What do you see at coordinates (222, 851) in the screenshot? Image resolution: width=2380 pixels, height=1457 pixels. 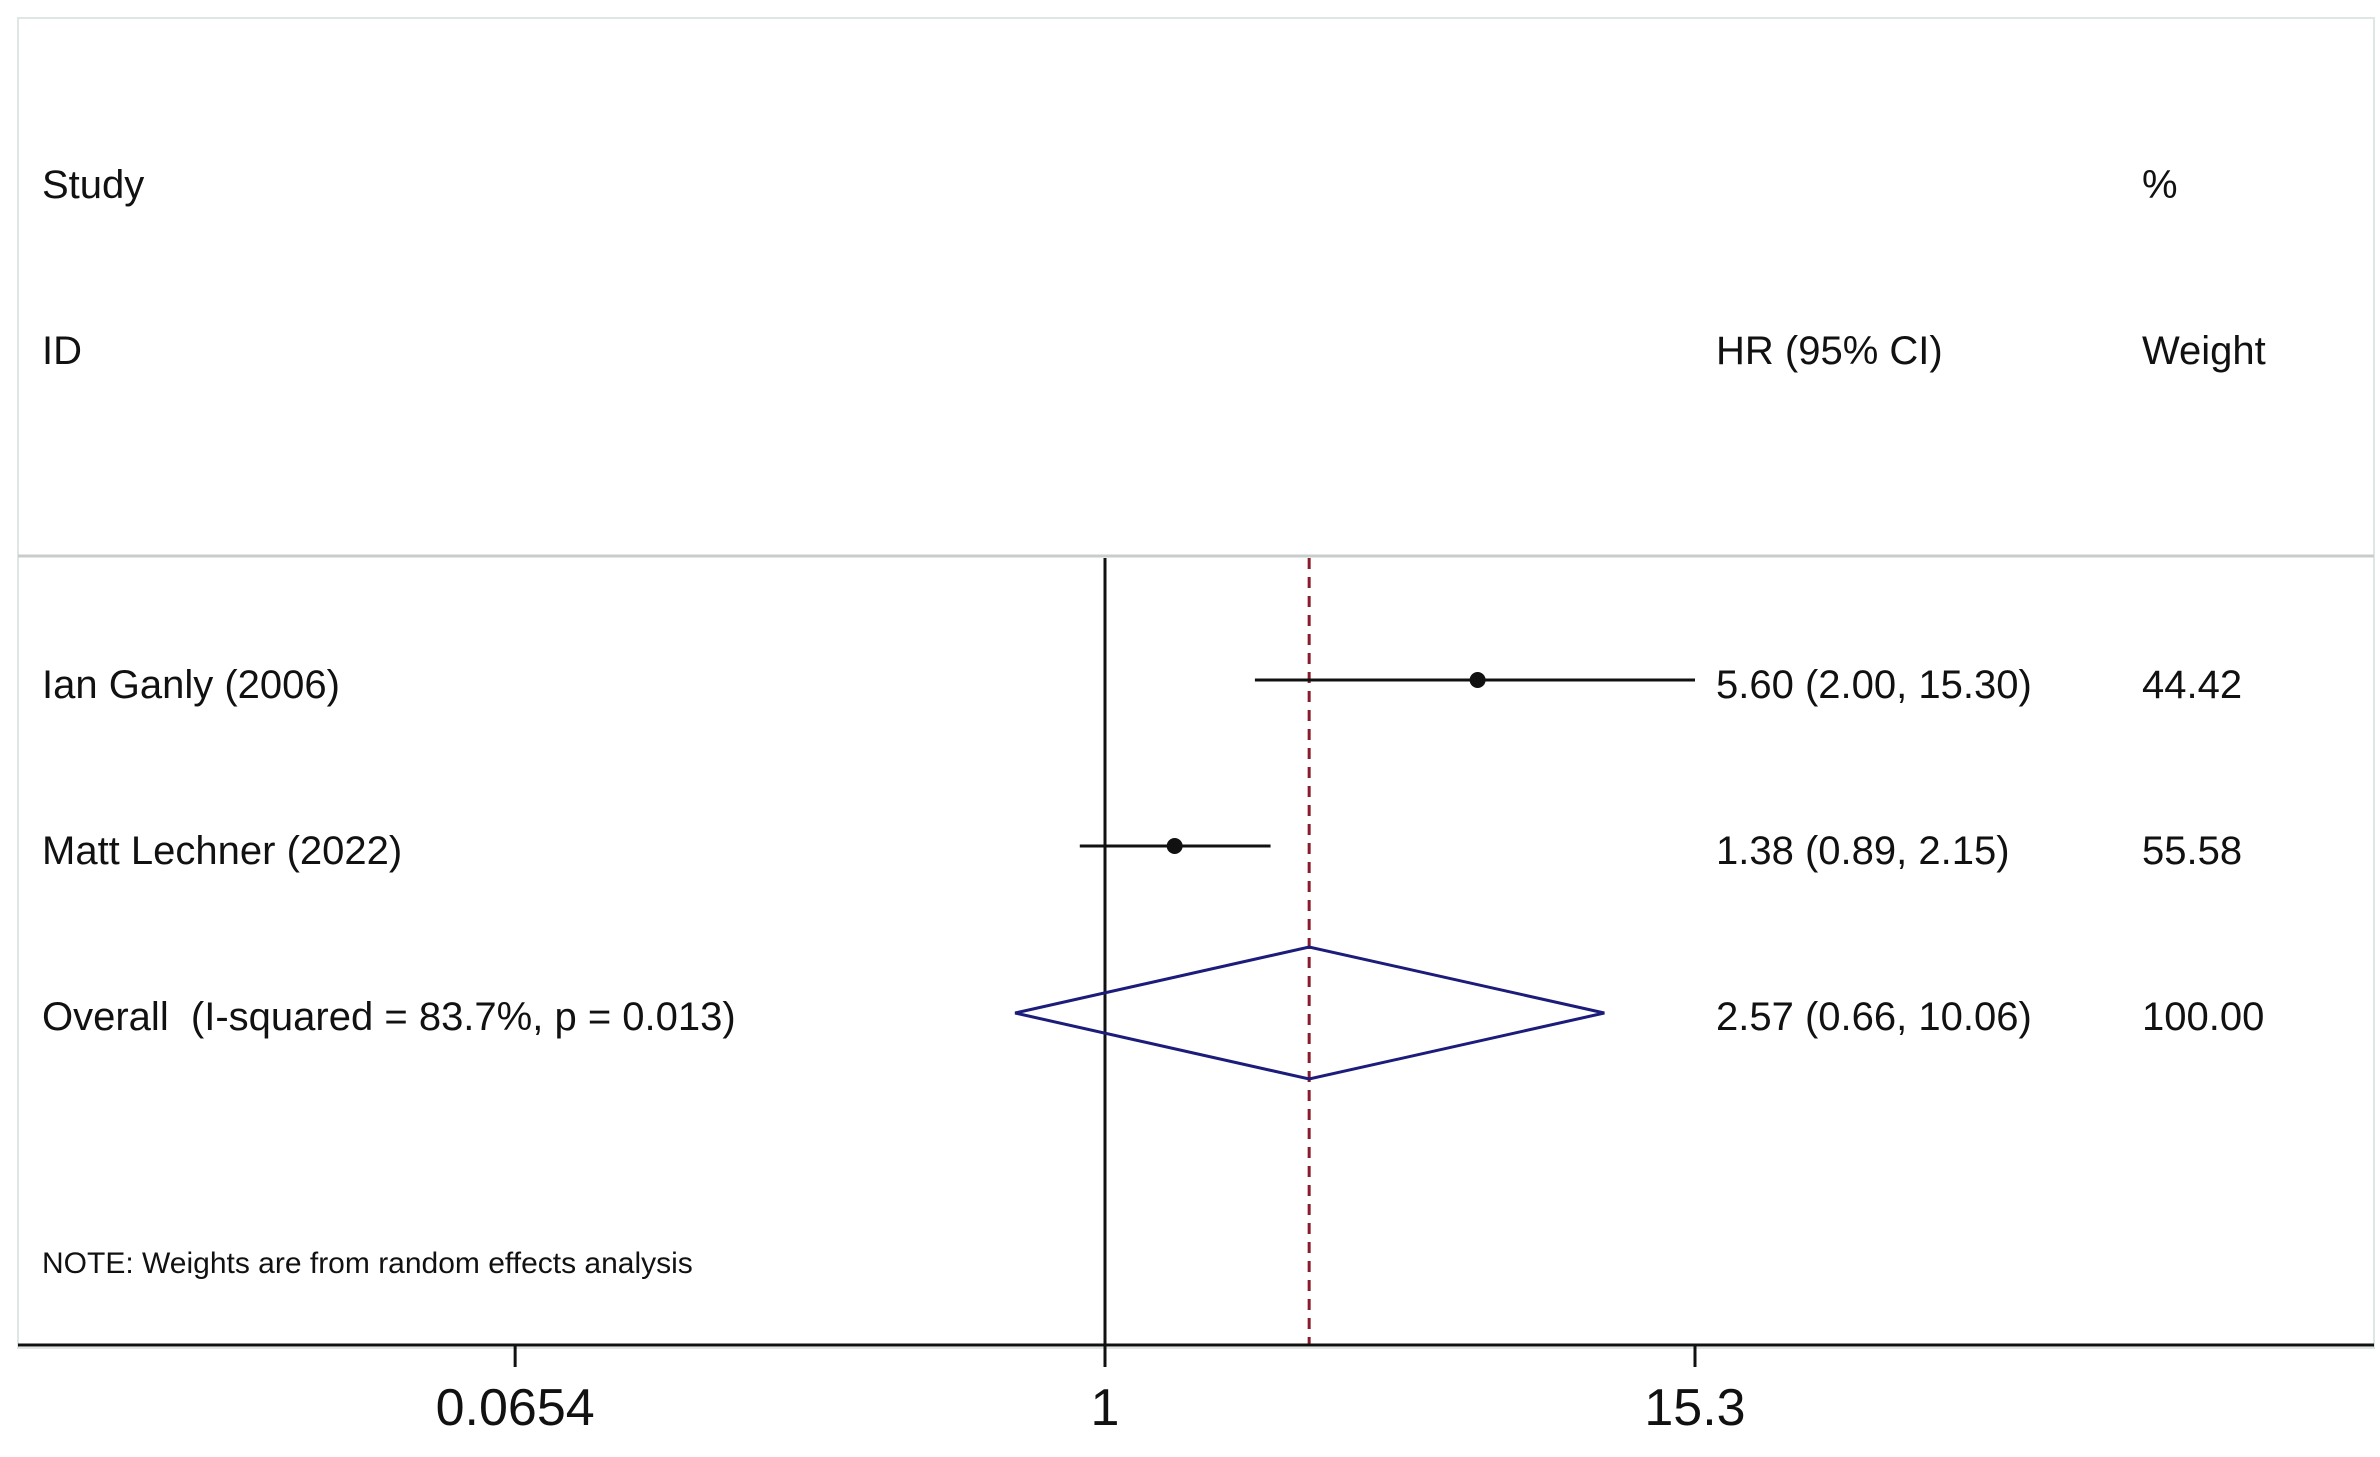 I see `study-label: Matt Lechner (2022)` at bounding box center [222, 851].